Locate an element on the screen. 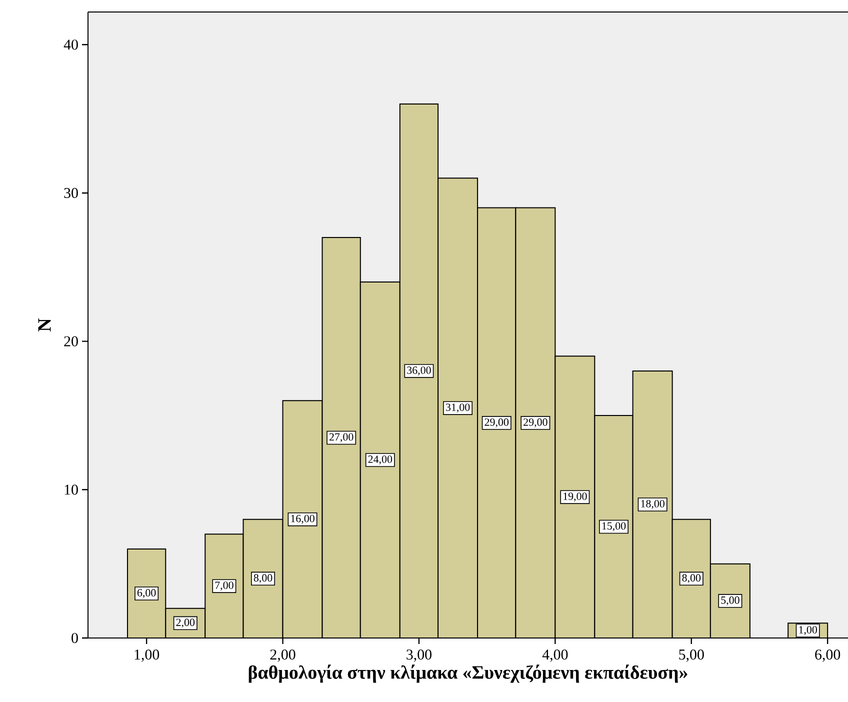  data-label: 5,00 is located at coordinates (730, 601).